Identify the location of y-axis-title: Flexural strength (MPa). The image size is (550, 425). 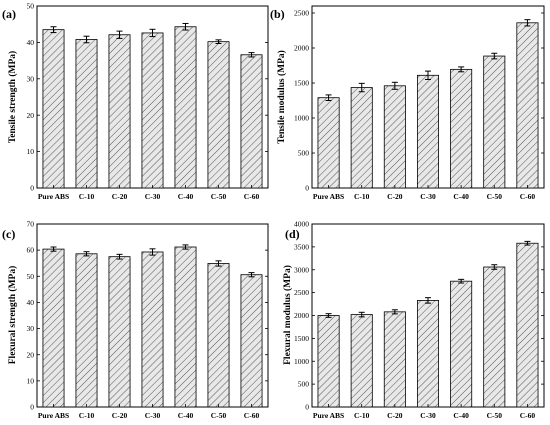
(12, 315).